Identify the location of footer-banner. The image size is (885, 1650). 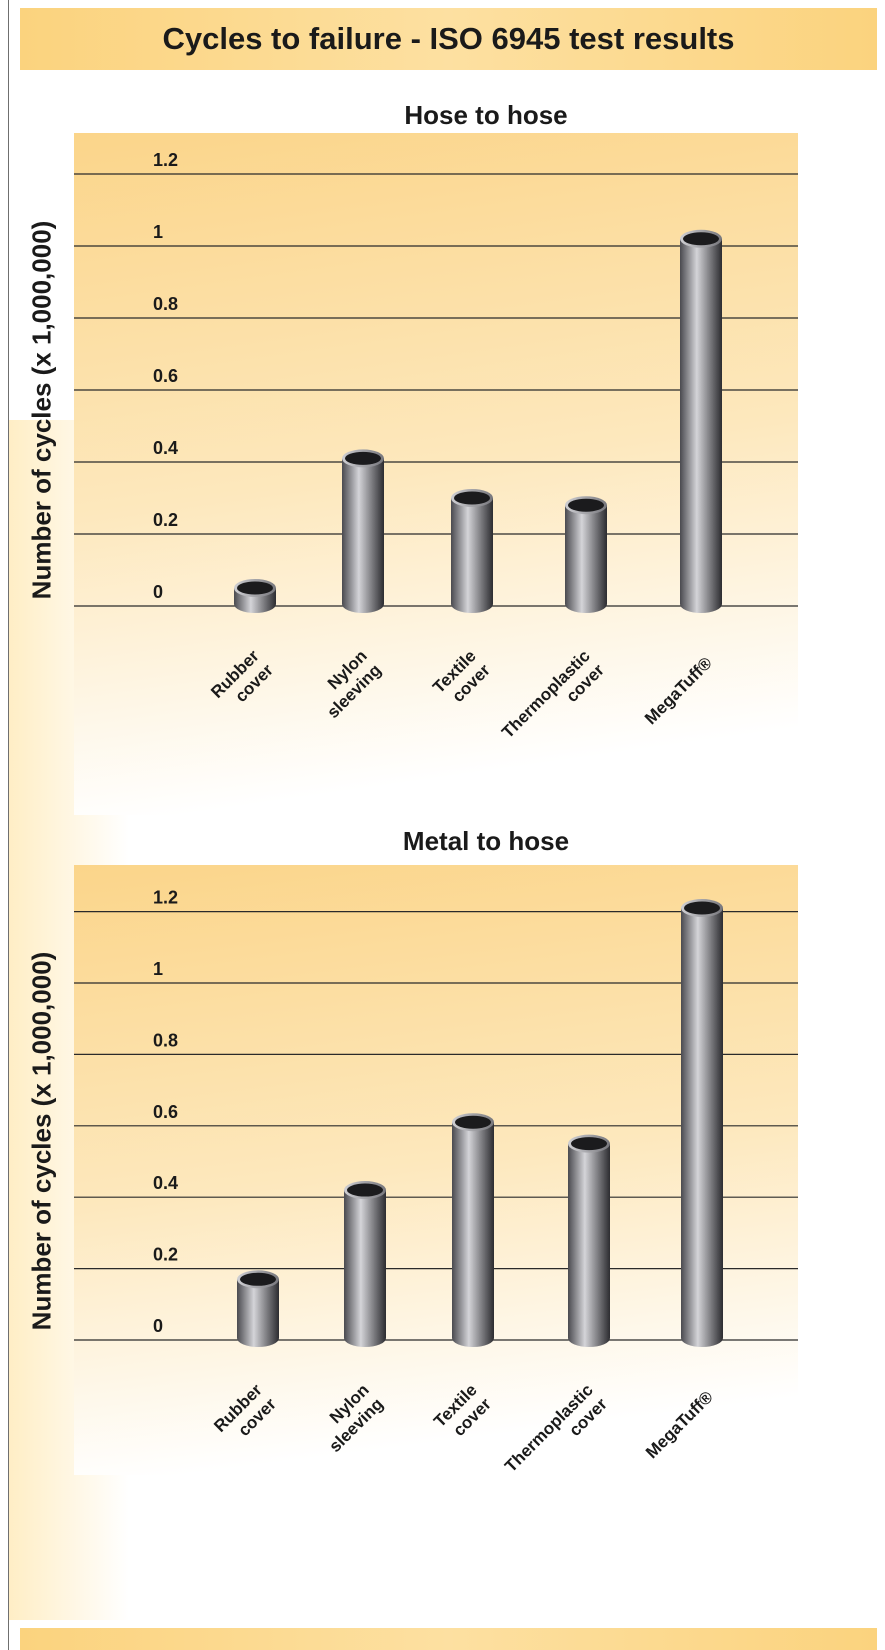
(448, 1639).